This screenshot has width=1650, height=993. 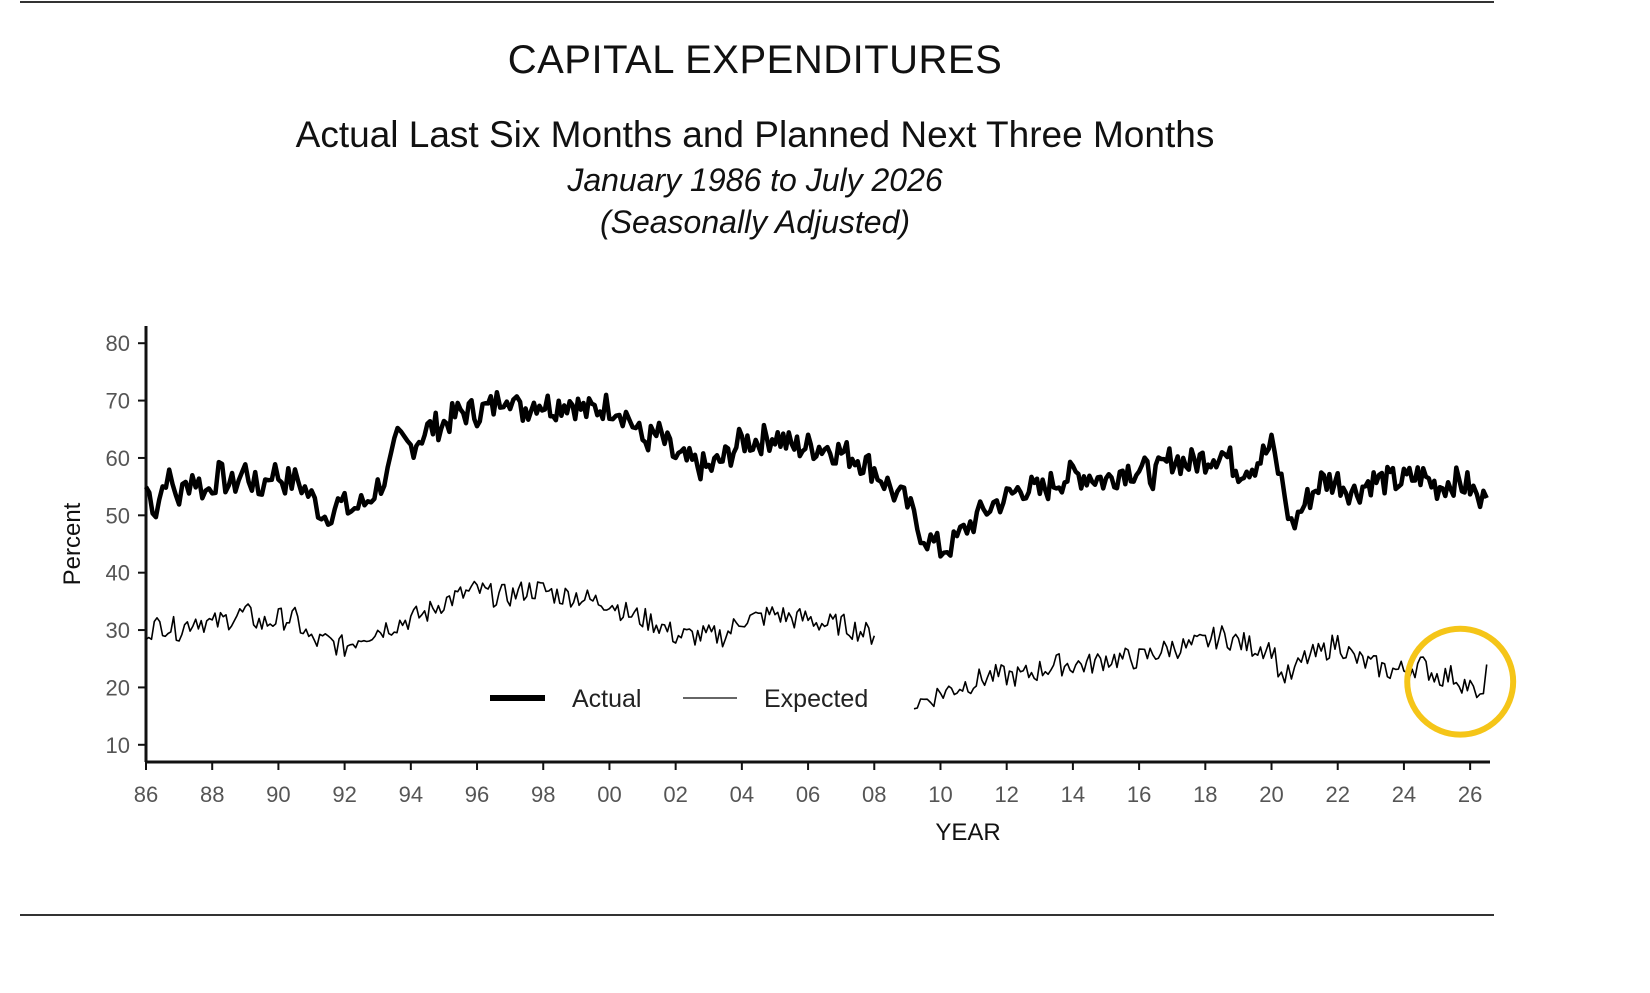 What do you see at coordinates (146, 794) in the screenshot?
I see `x-tick-label: 86` at bounding box center [146, 794].